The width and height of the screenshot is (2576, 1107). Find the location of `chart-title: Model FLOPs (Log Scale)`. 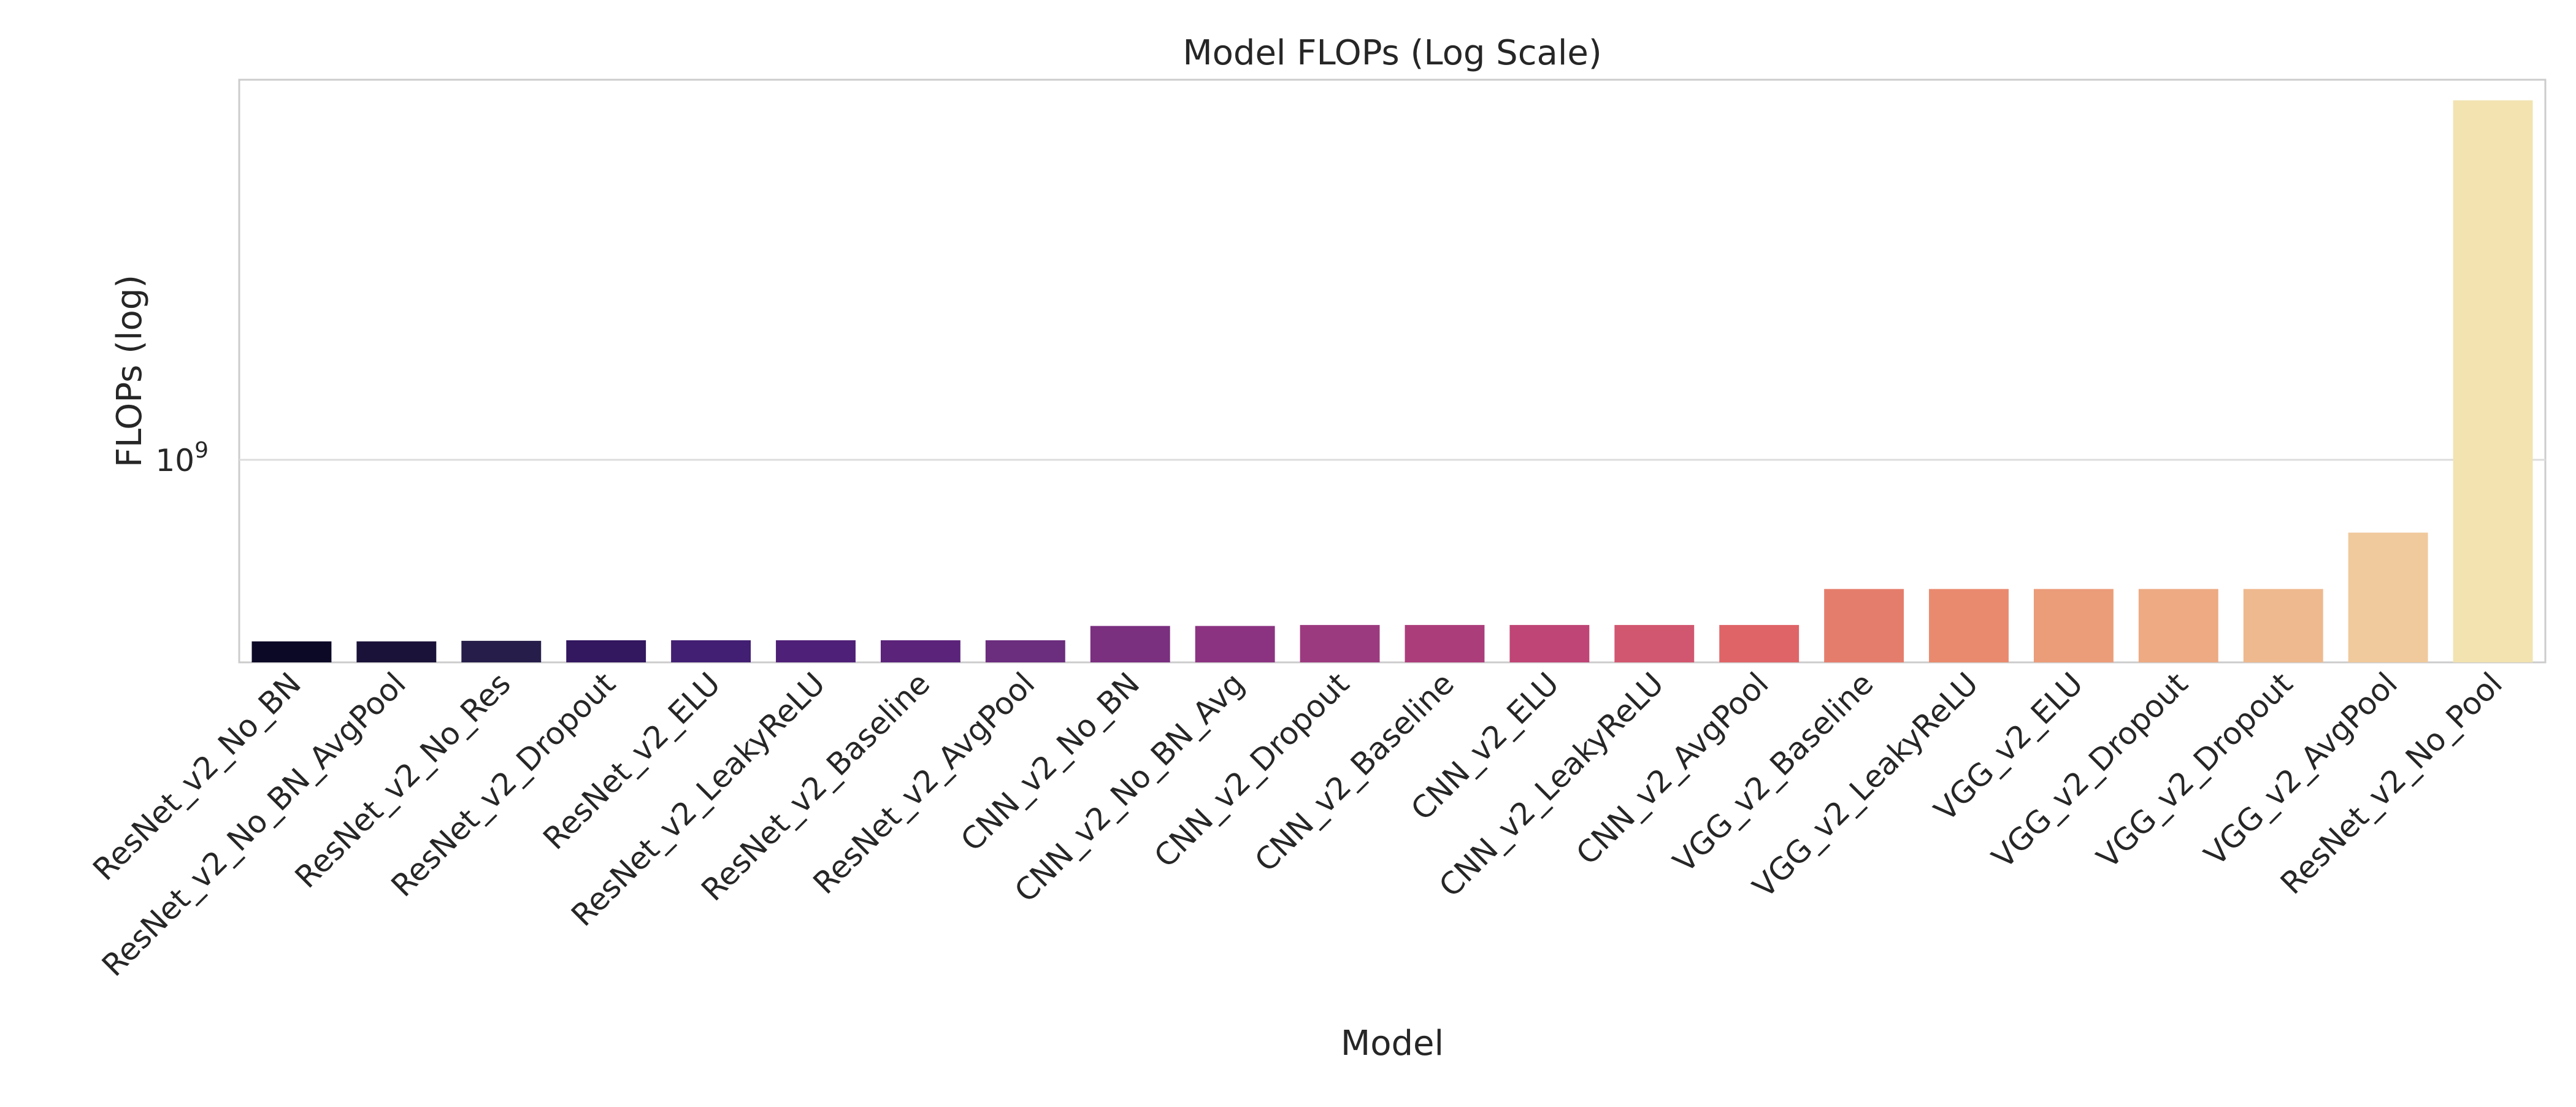

chart-title: Model FLOPs (Log Scale) is located at coordinates (1392, 53).